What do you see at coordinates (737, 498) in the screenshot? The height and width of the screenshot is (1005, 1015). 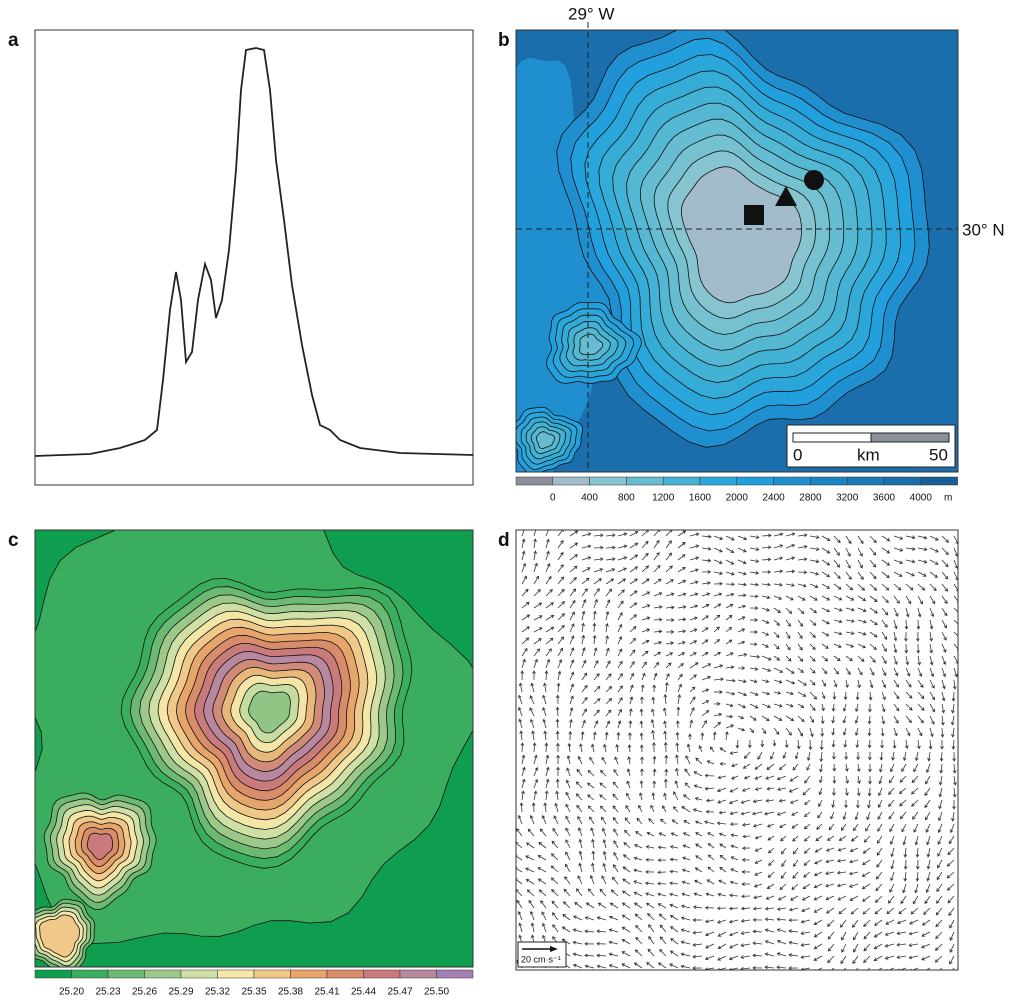 I see `colorbar-label: 2000` at bounding box center [737, 498].